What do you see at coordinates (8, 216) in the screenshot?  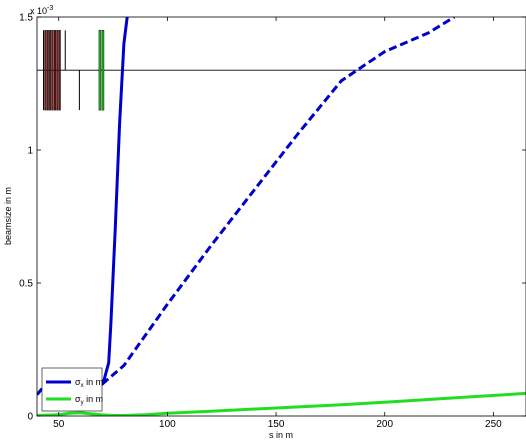 I see `y-axis-label: beamsize in m` at bounding box center [8, 216].